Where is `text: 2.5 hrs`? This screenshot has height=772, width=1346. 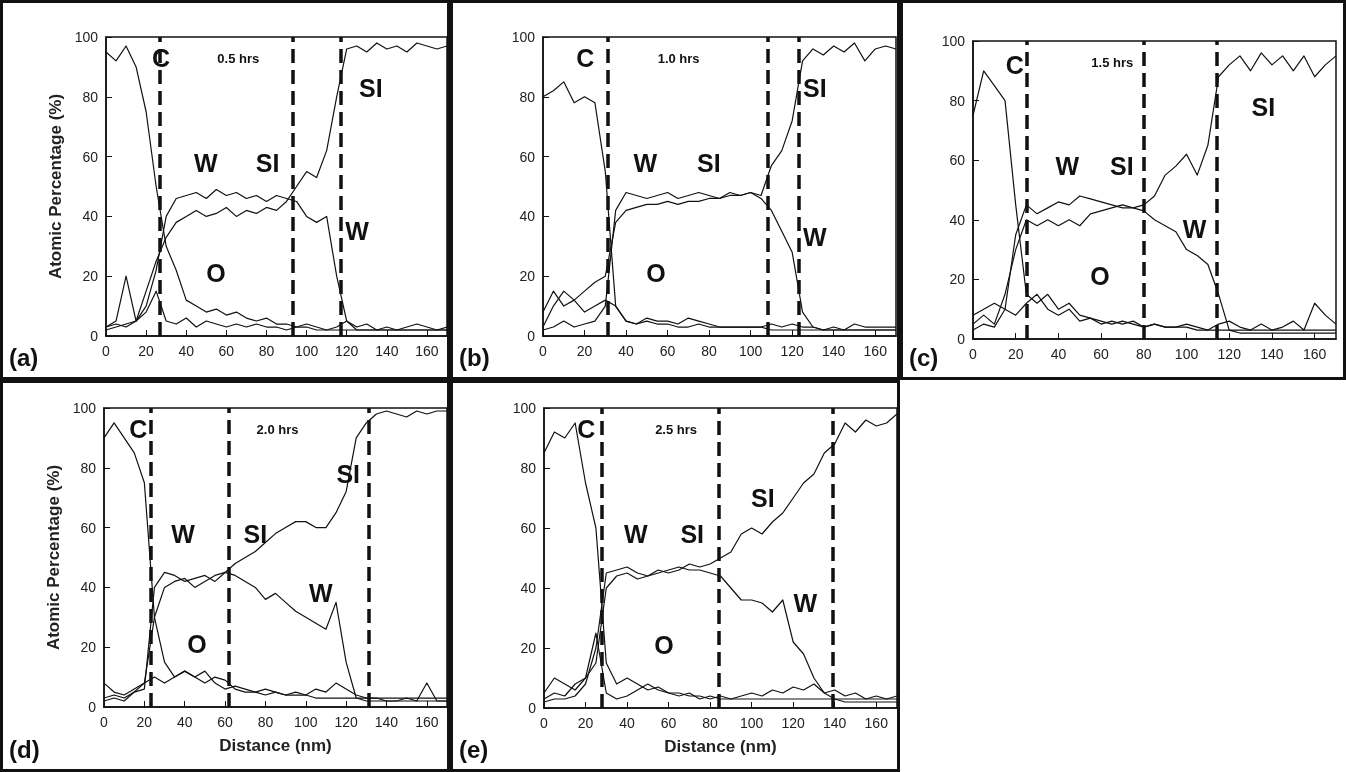
text: 2.5 hrs is located at coordinates (676, 429).